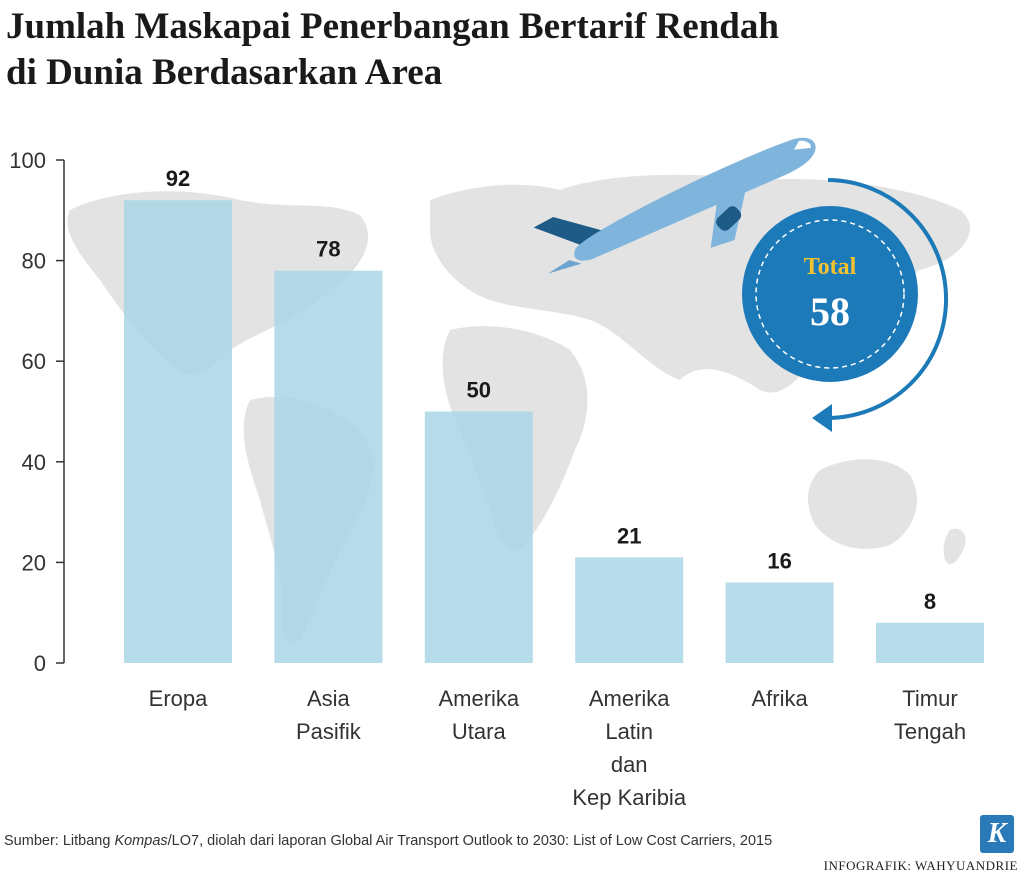 The width and height of the screenshot is (1024, 881). What do you see at coordinates (930, 601) in the screenshot?
I see `value-label: 8` at bounding box center [930, 601].